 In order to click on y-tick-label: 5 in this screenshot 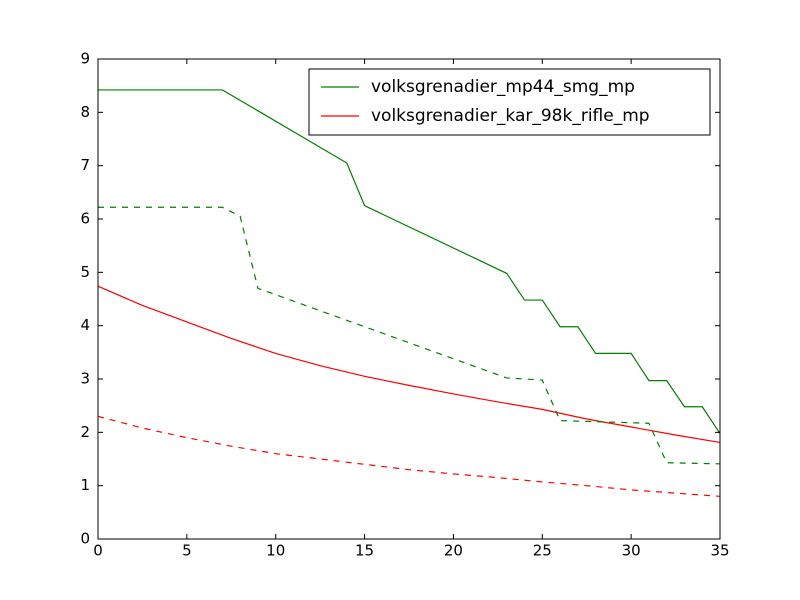, I will do `click(85, 272)`.